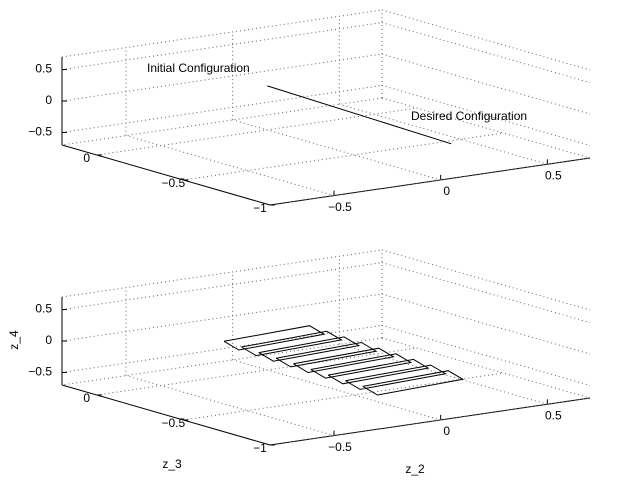  Describe the element at coordinates (415, 469) in the screenshot. I see `x-axis-label: z_2` at that location.